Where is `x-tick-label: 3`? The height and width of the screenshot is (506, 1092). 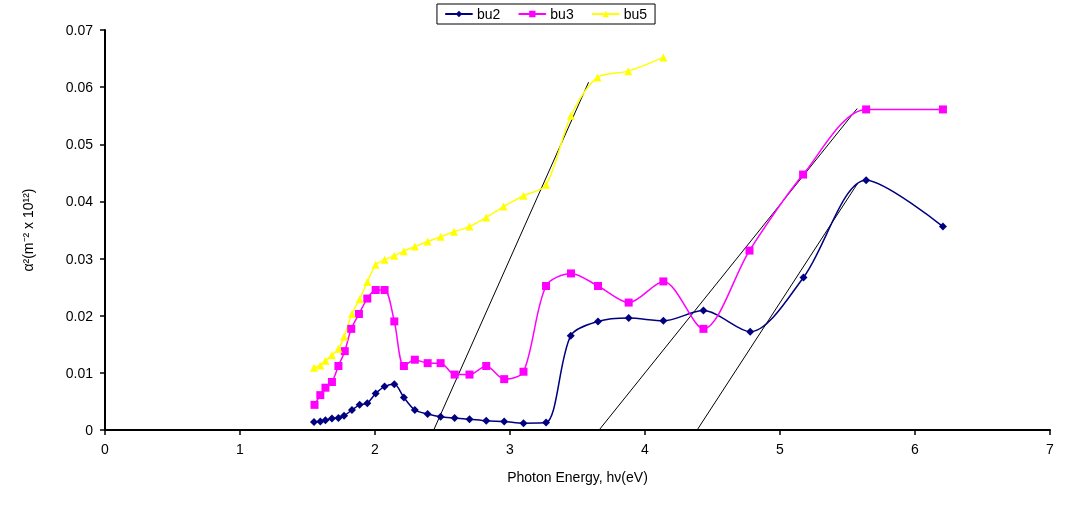
x-tick-label: 3 is located at coordinates (510, 449).